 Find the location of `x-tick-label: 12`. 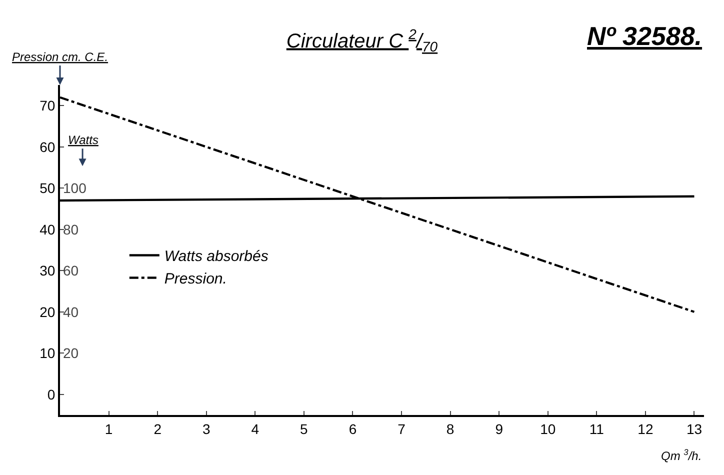

x-tick-label: 12 is located at coordinates (646, 428).